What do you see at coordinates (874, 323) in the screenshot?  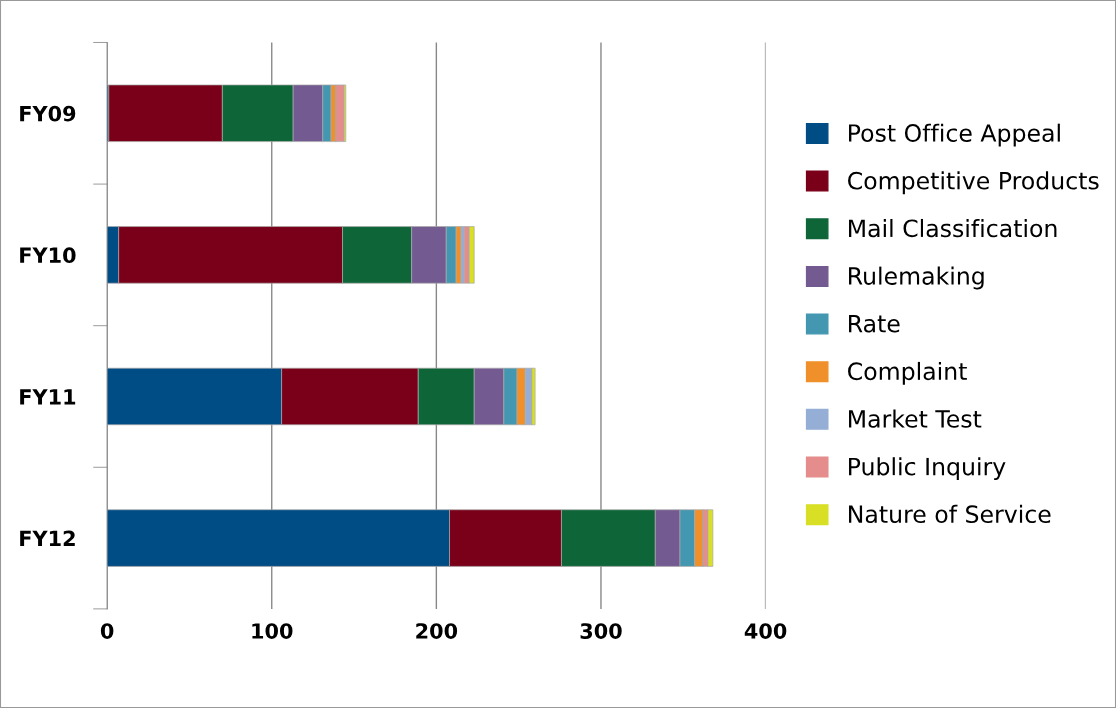 I see `legend-label: Rate` at bounding box center [874, 323].